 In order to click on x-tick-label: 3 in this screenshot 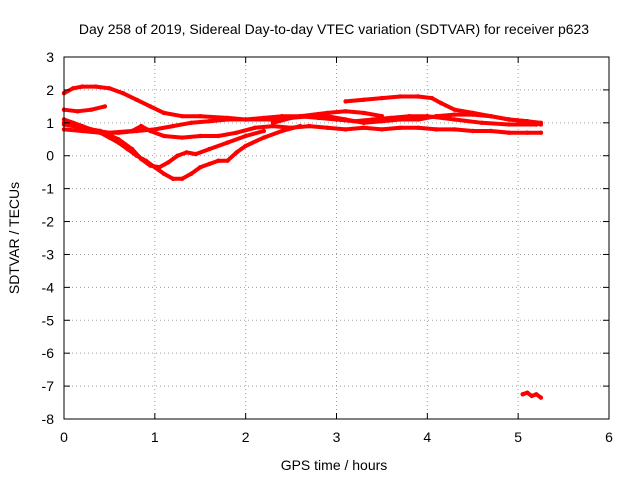, I will do `click(337, 437)`.